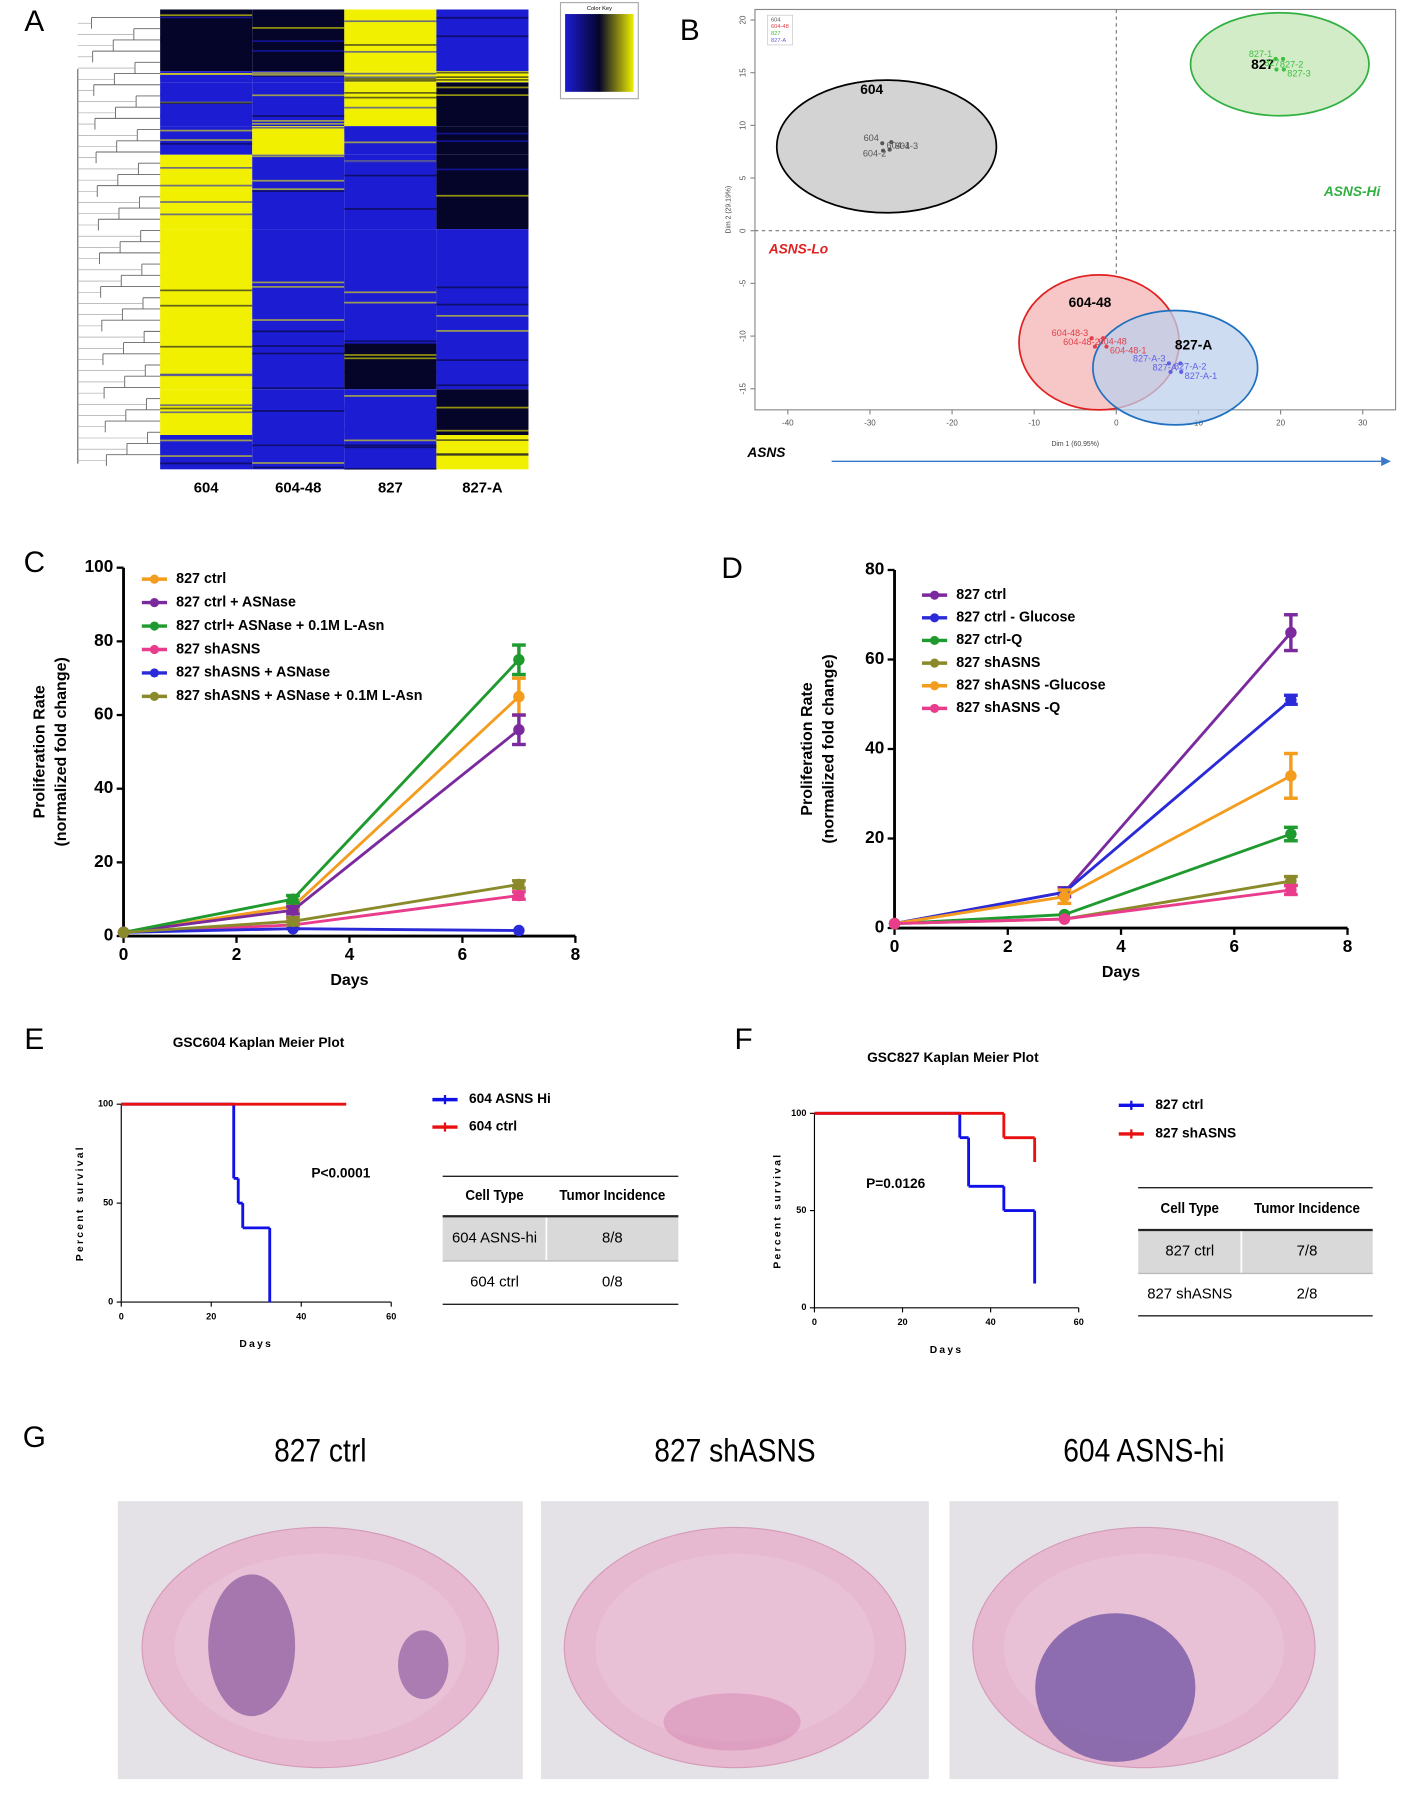 The width and height of the screenshot is (1407, 1800). I want to click on legend-label: 604-48, so click(780, 27).